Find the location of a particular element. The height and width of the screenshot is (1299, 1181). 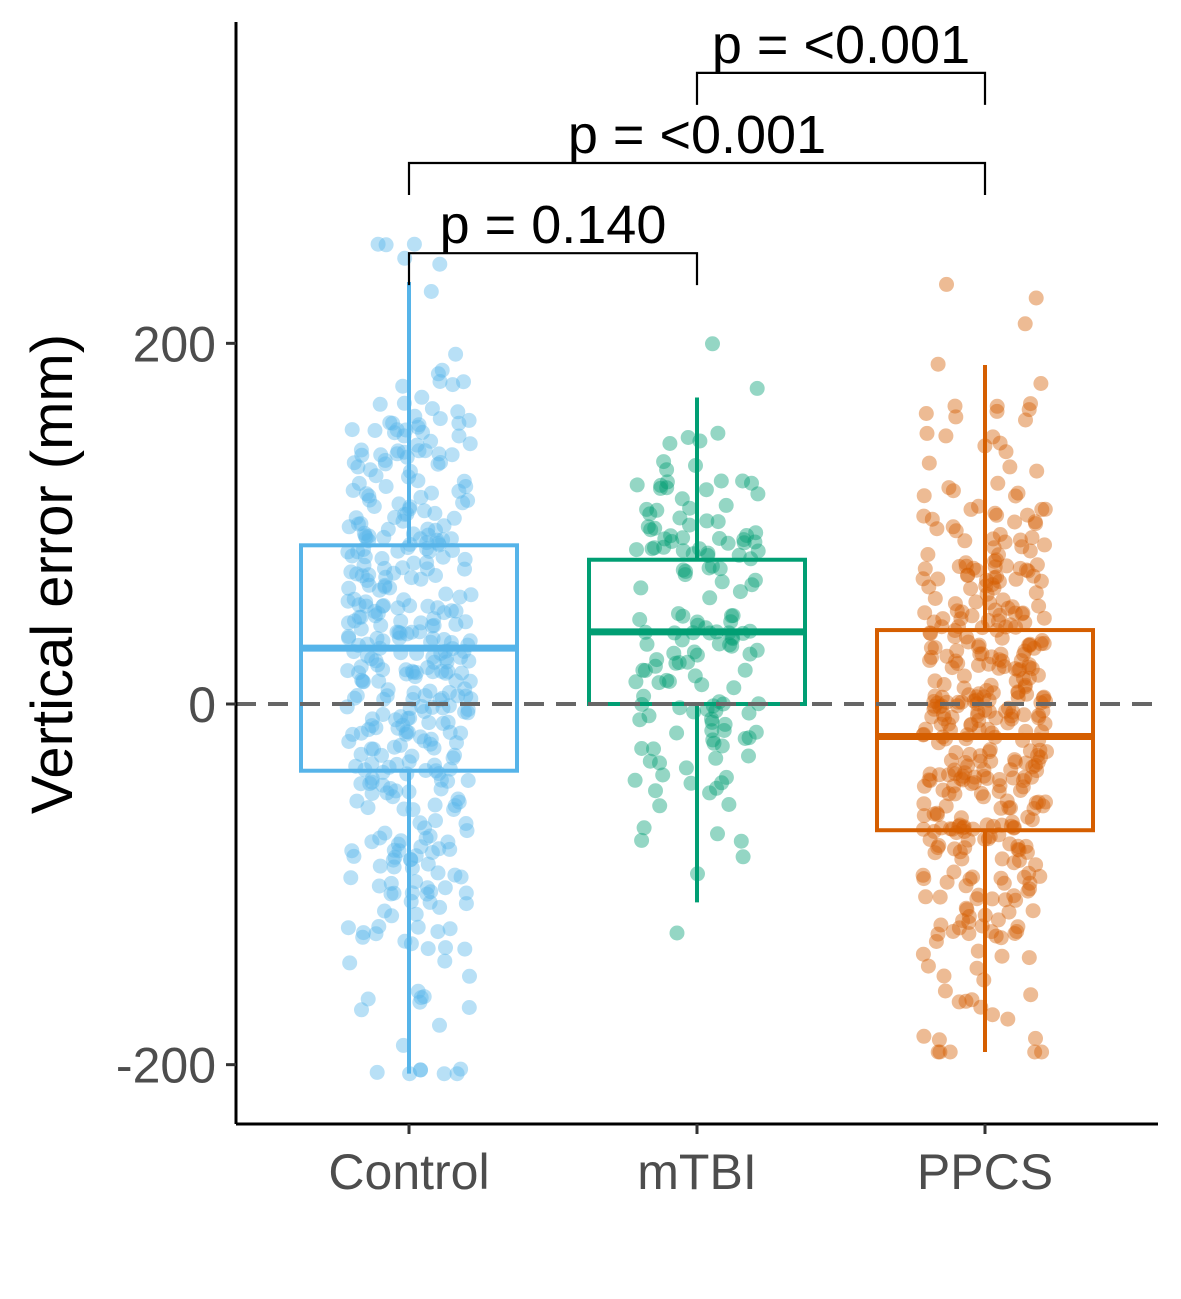

p-value-label: p = 0.140 is located at coordinates (553, 225).